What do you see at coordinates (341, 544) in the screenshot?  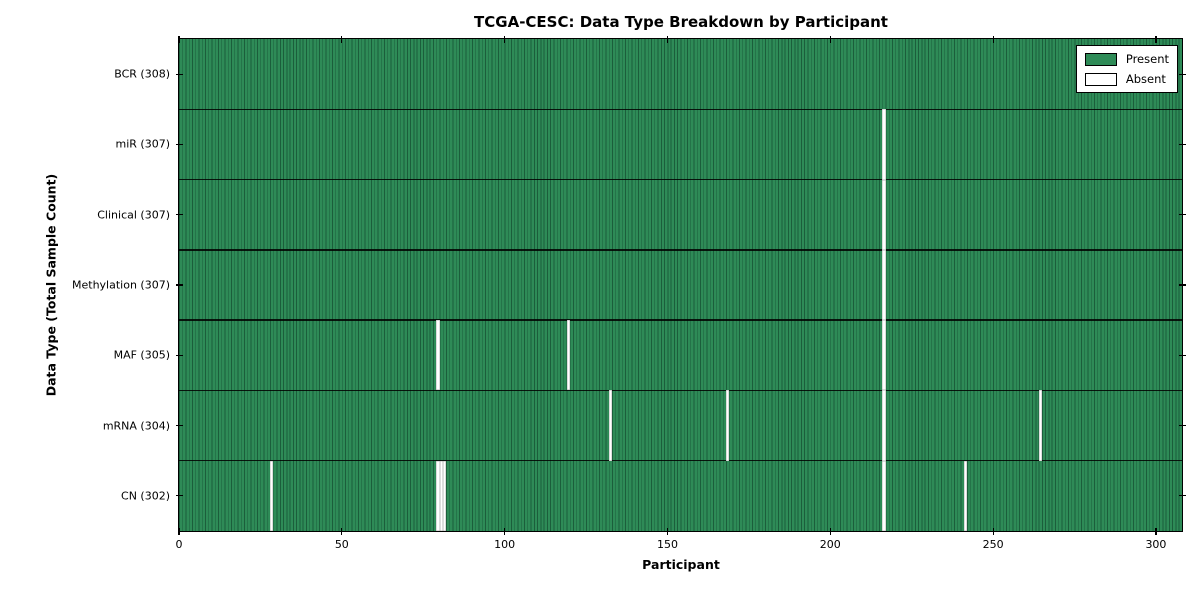 I see `x-tick-label: 50` at bounding box center [341, 544].